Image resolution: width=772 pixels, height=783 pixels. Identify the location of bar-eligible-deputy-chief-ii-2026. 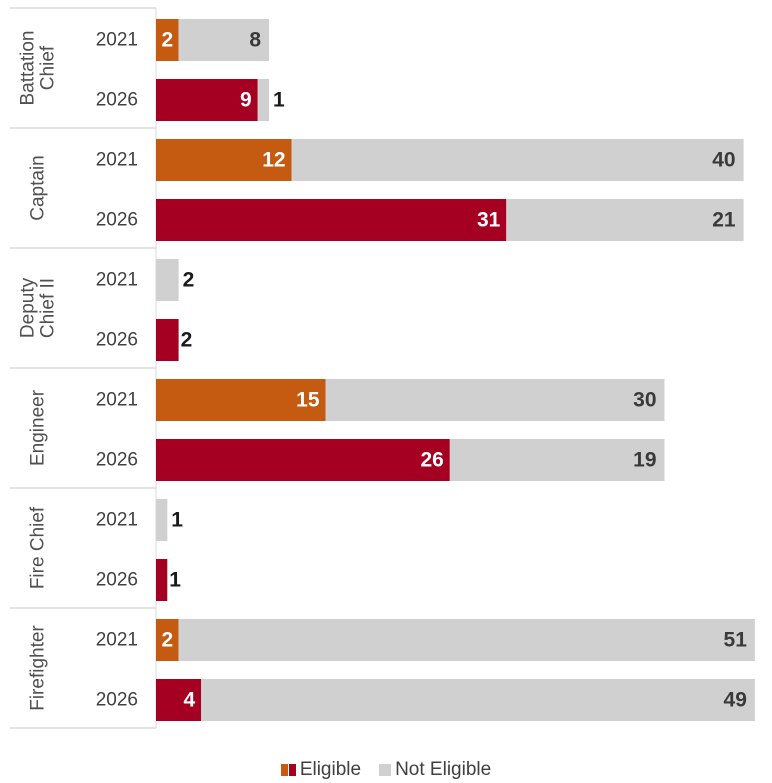
(167, 340).